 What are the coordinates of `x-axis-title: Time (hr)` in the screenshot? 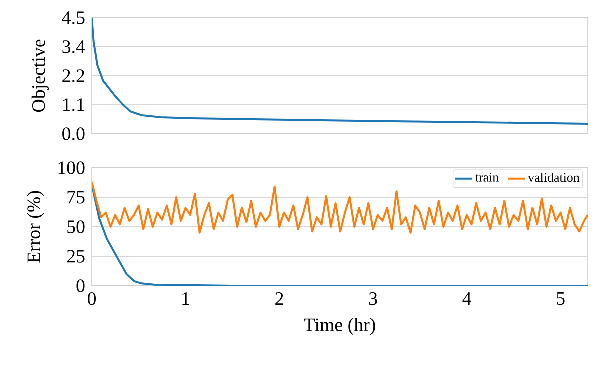 It's located at (340, 327).